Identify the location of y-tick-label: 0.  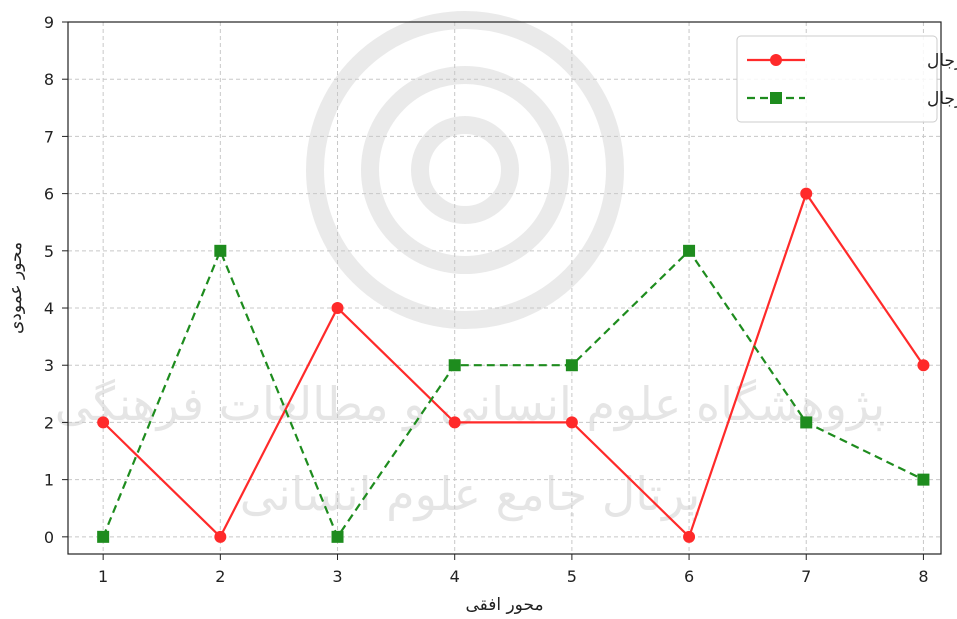
(49, 537).